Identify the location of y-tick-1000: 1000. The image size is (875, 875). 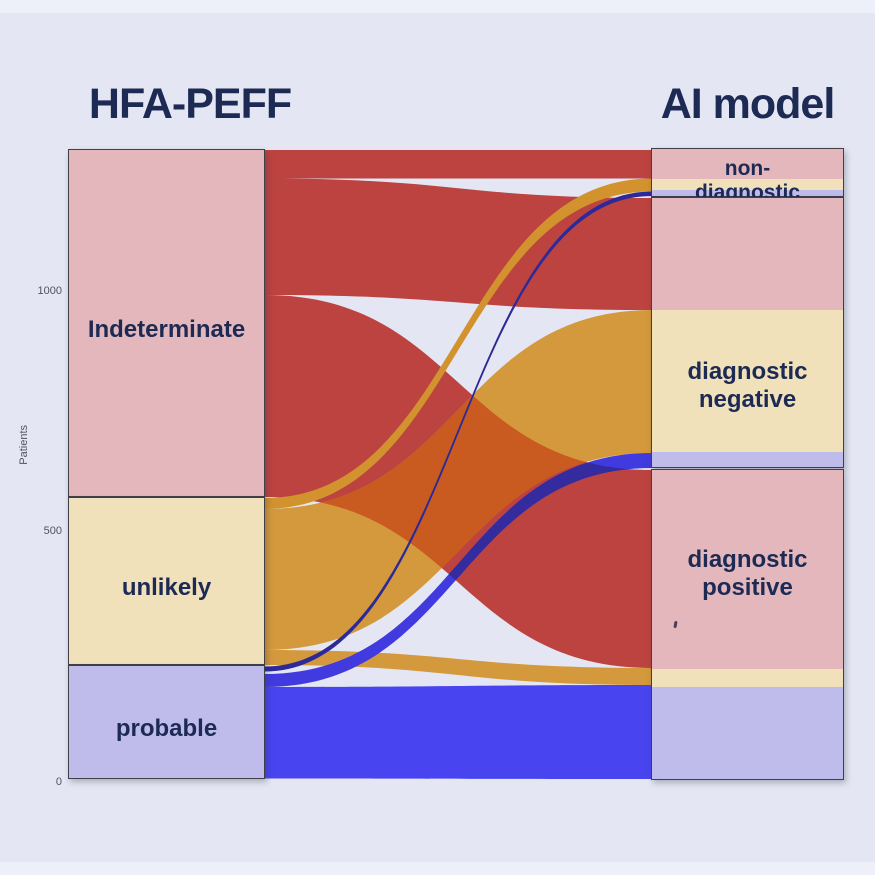
(49, 291).